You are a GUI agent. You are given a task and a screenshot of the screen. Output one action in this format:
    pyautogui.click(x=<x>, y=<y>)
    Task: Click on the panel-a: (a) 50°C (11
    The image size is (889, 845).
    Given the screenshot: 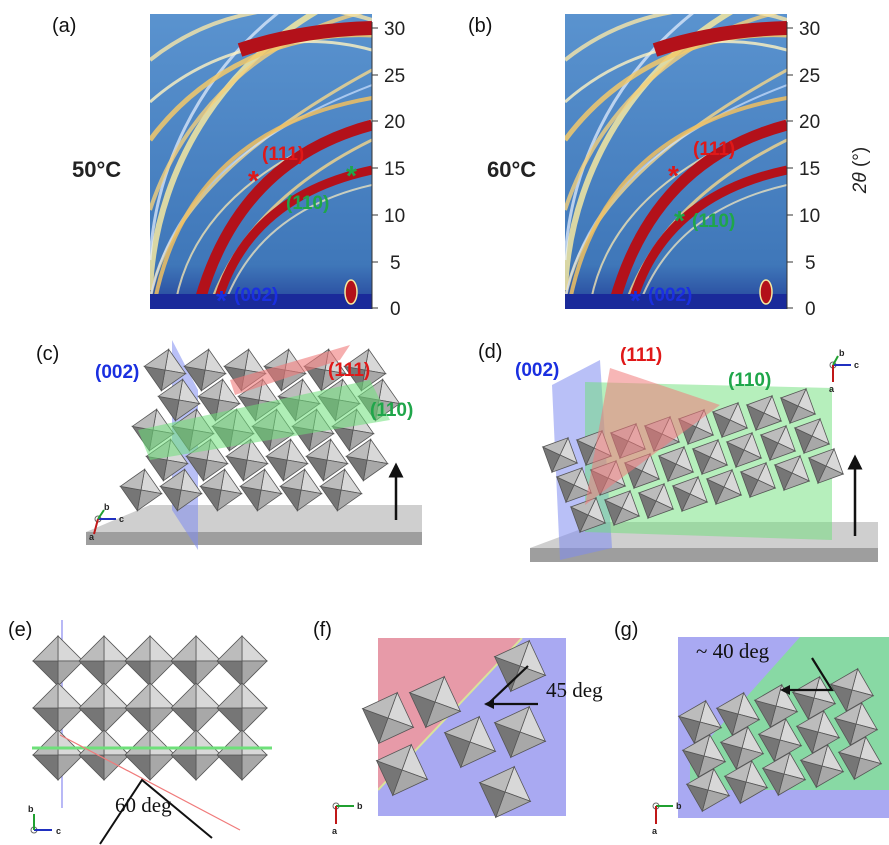 What is the action you would take?
    pyautogui.click(x=228, y=167)
    